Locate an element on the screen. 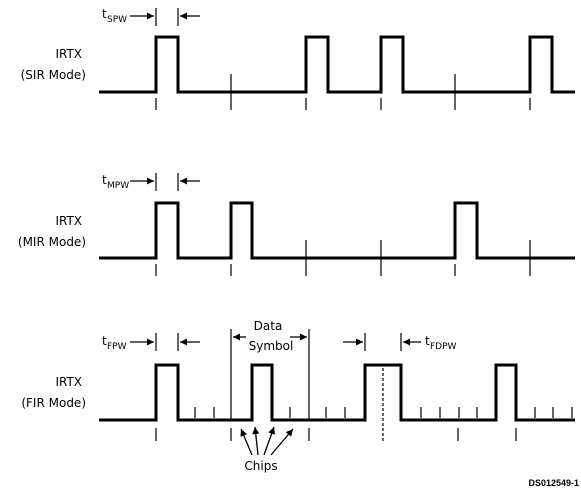 The image size is (581, 489). sir-label-line2: (SIR Mode) is located at coordinates (53, 75).